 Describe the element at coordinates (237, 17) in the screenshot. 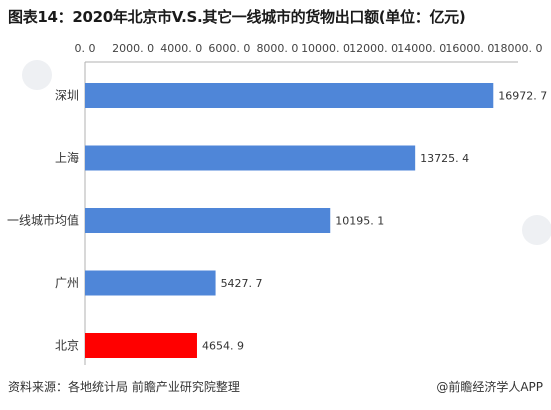

I see `chart-title: 图表14：2020年北京市V.S.其它一线城市的货物出口额(单位：亿元)` at that location.